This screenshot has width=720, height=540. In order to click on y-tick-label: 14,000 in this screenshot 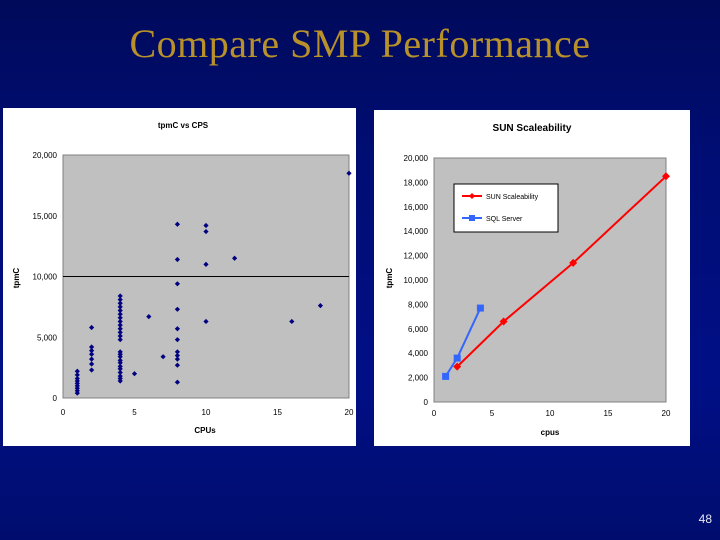, I will do `click(416, 231)`.